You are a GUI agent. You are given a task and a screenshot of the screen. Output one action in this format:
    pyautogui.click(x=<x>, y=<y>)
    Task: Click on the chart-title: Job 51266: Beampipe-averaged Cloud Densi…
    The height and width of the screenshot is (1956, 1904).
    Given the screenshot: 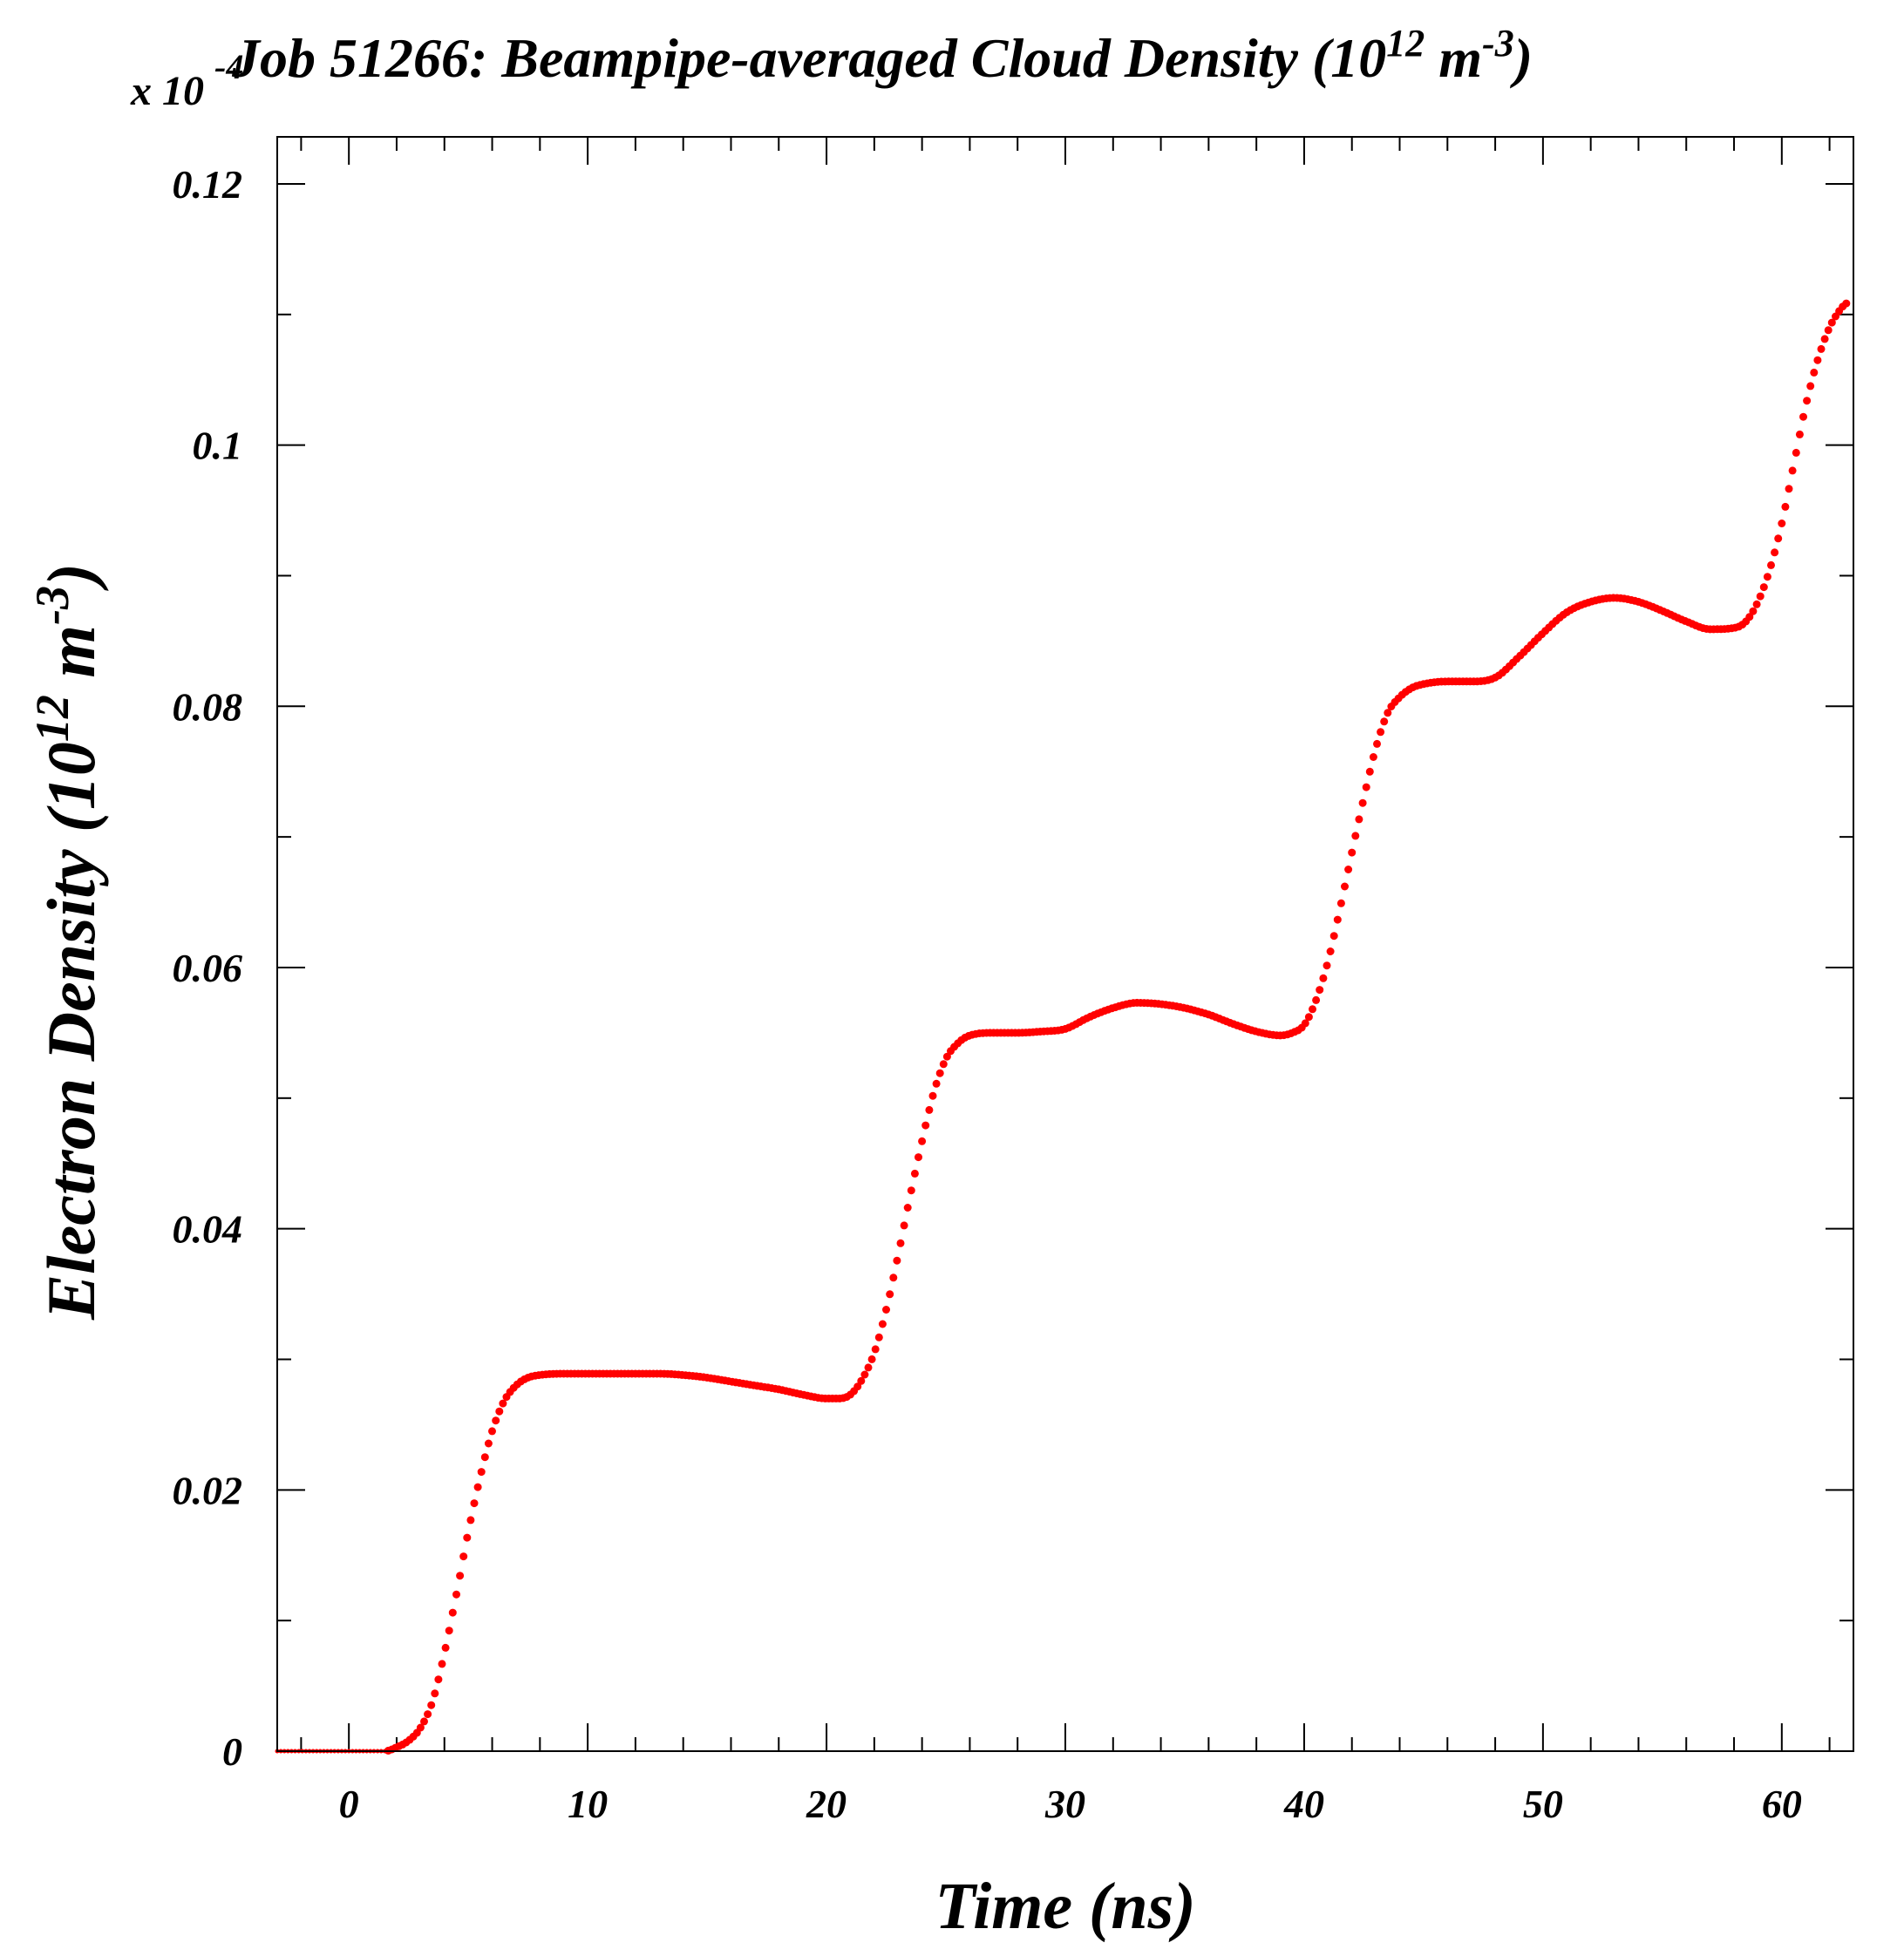 What is the action you would take?
    pyautogui.click(x=882, y=55)
    